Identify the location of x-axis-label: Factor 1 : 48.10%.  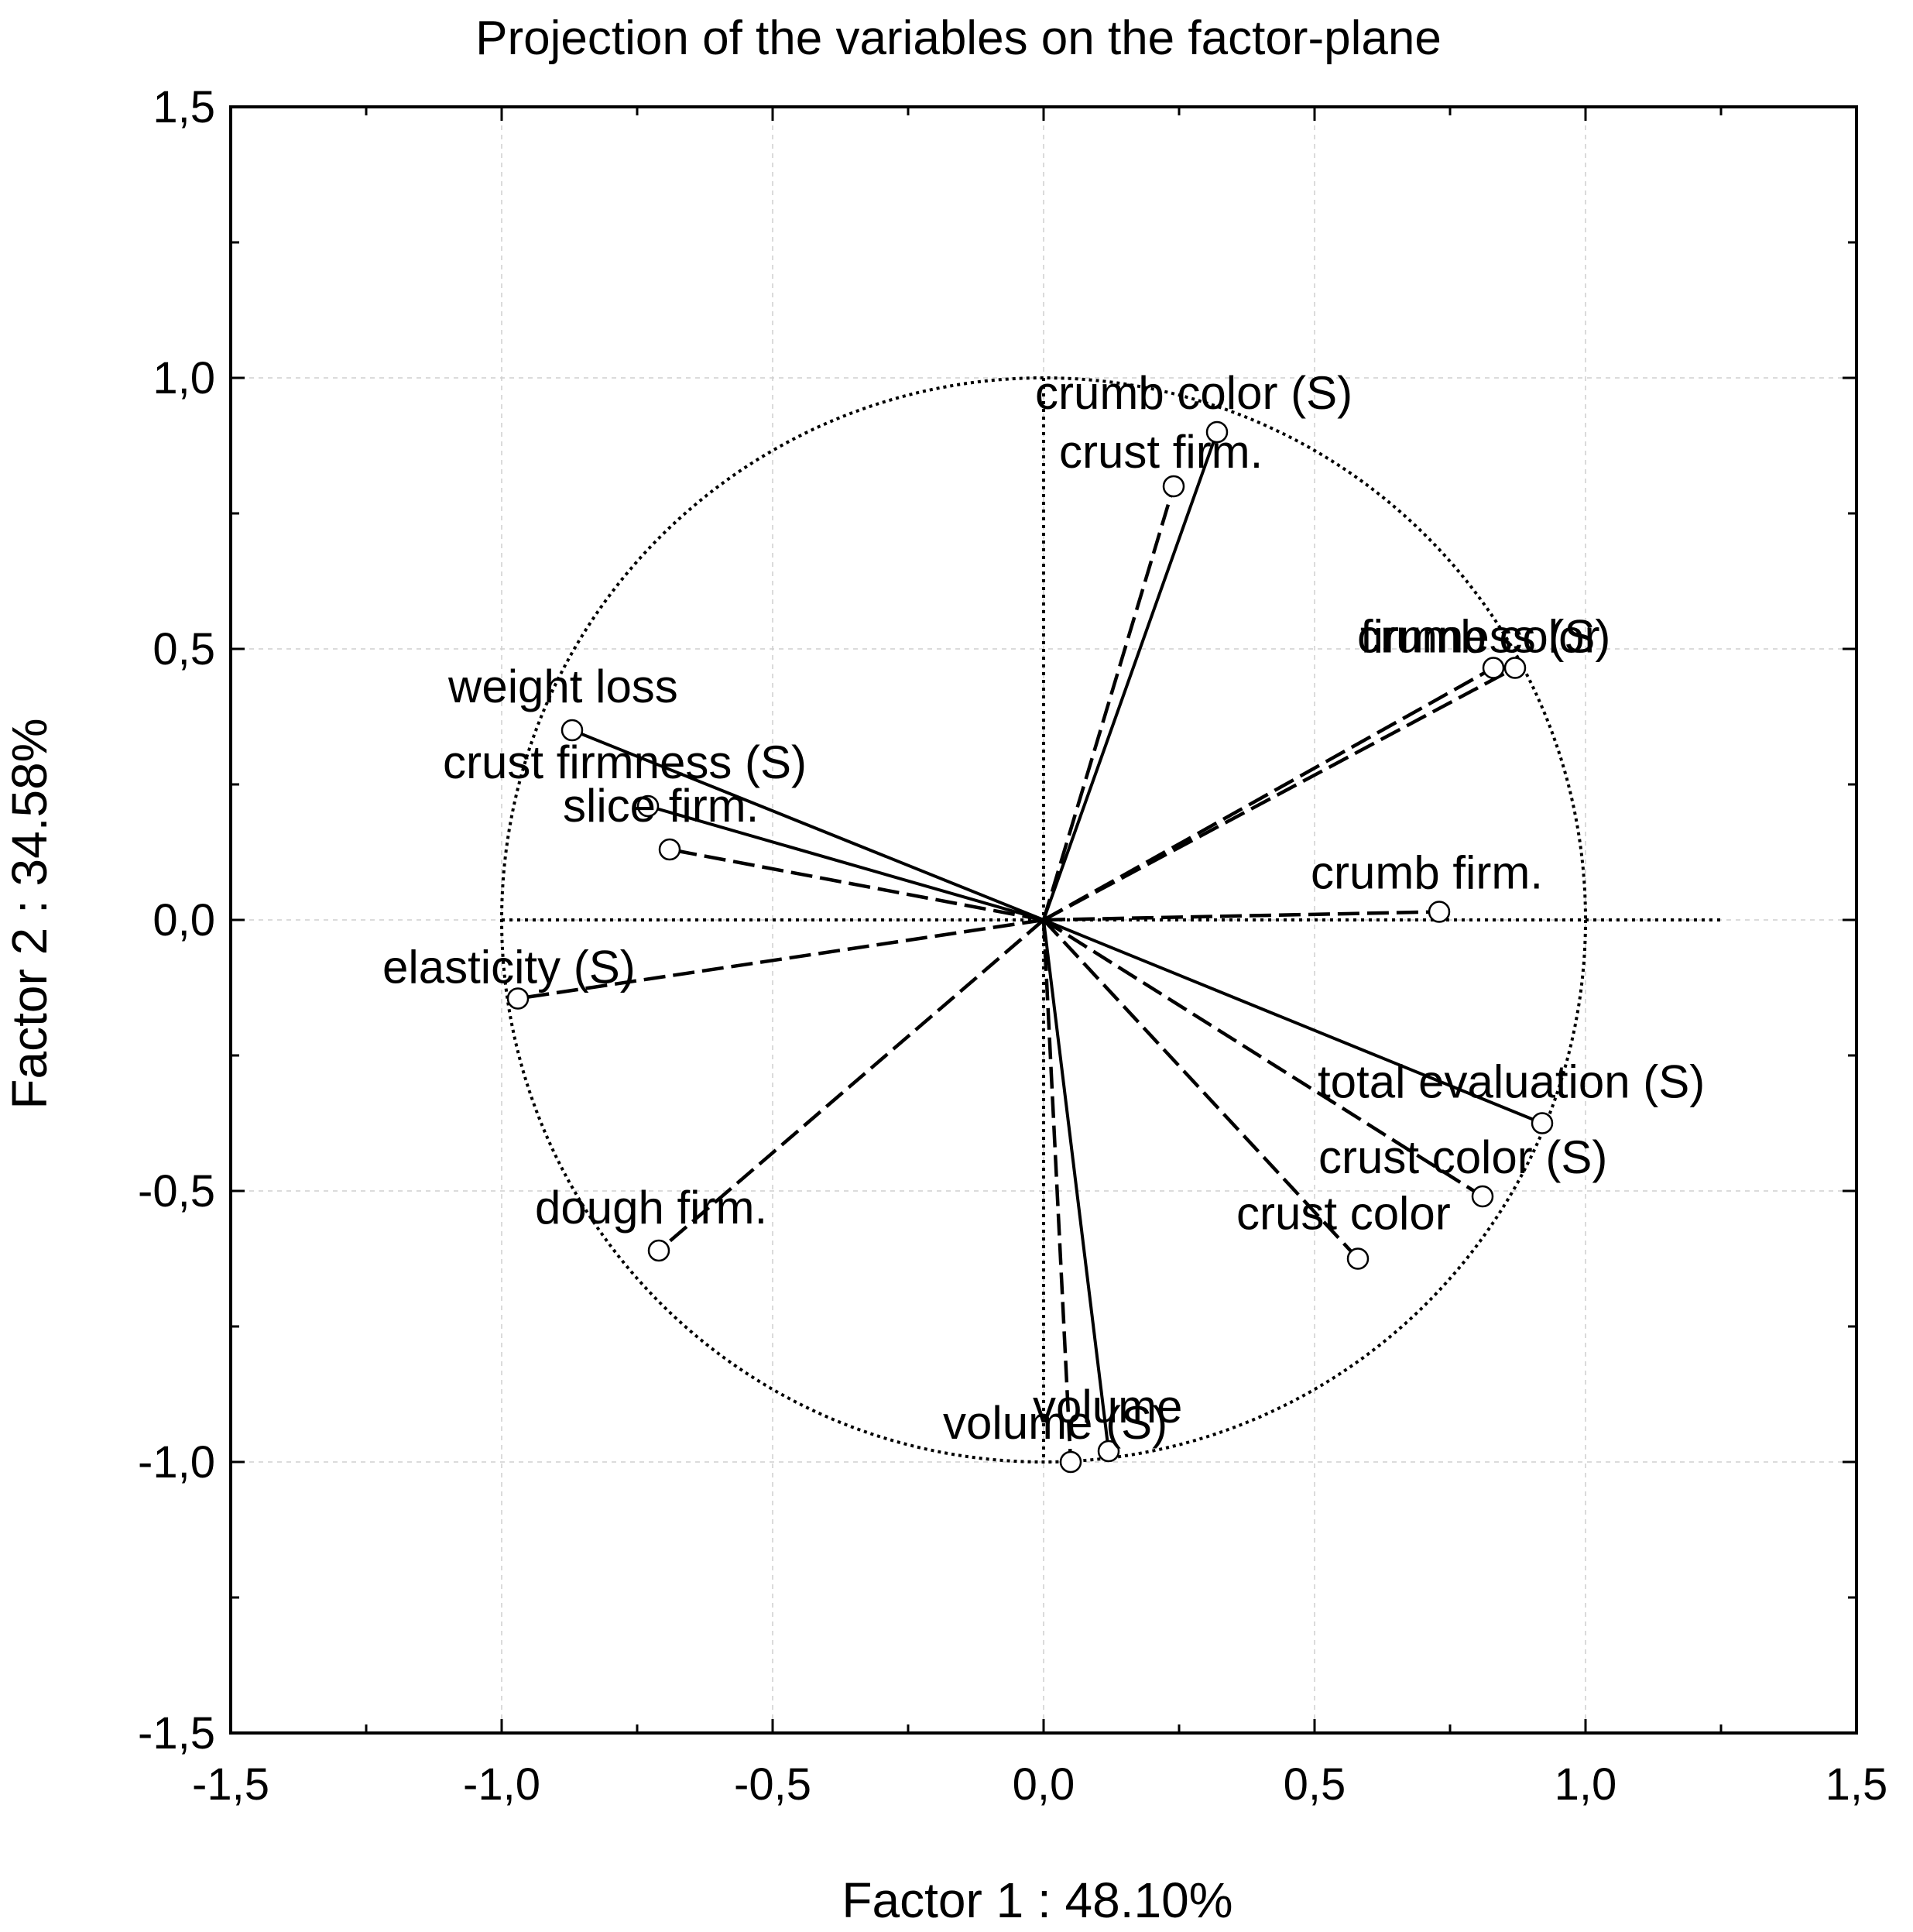
(1037, 1900).